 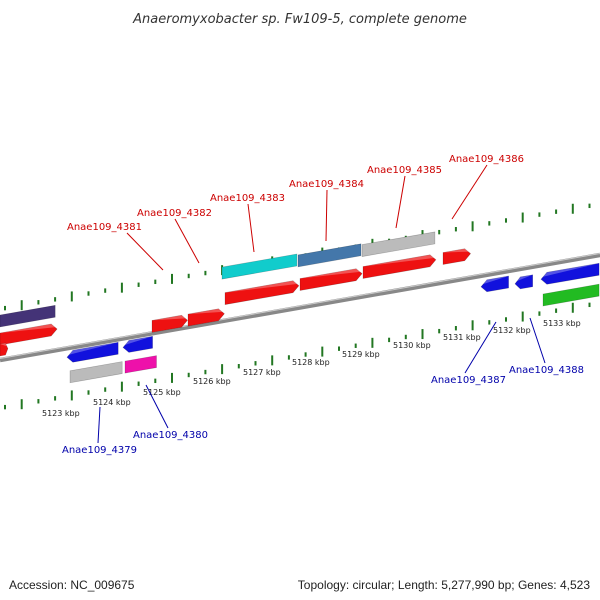 What do you see at coordinates (404, 170) in the screenshot?
I see `gene-label-top: Anae109_4385` at bounding box center [404, 170].